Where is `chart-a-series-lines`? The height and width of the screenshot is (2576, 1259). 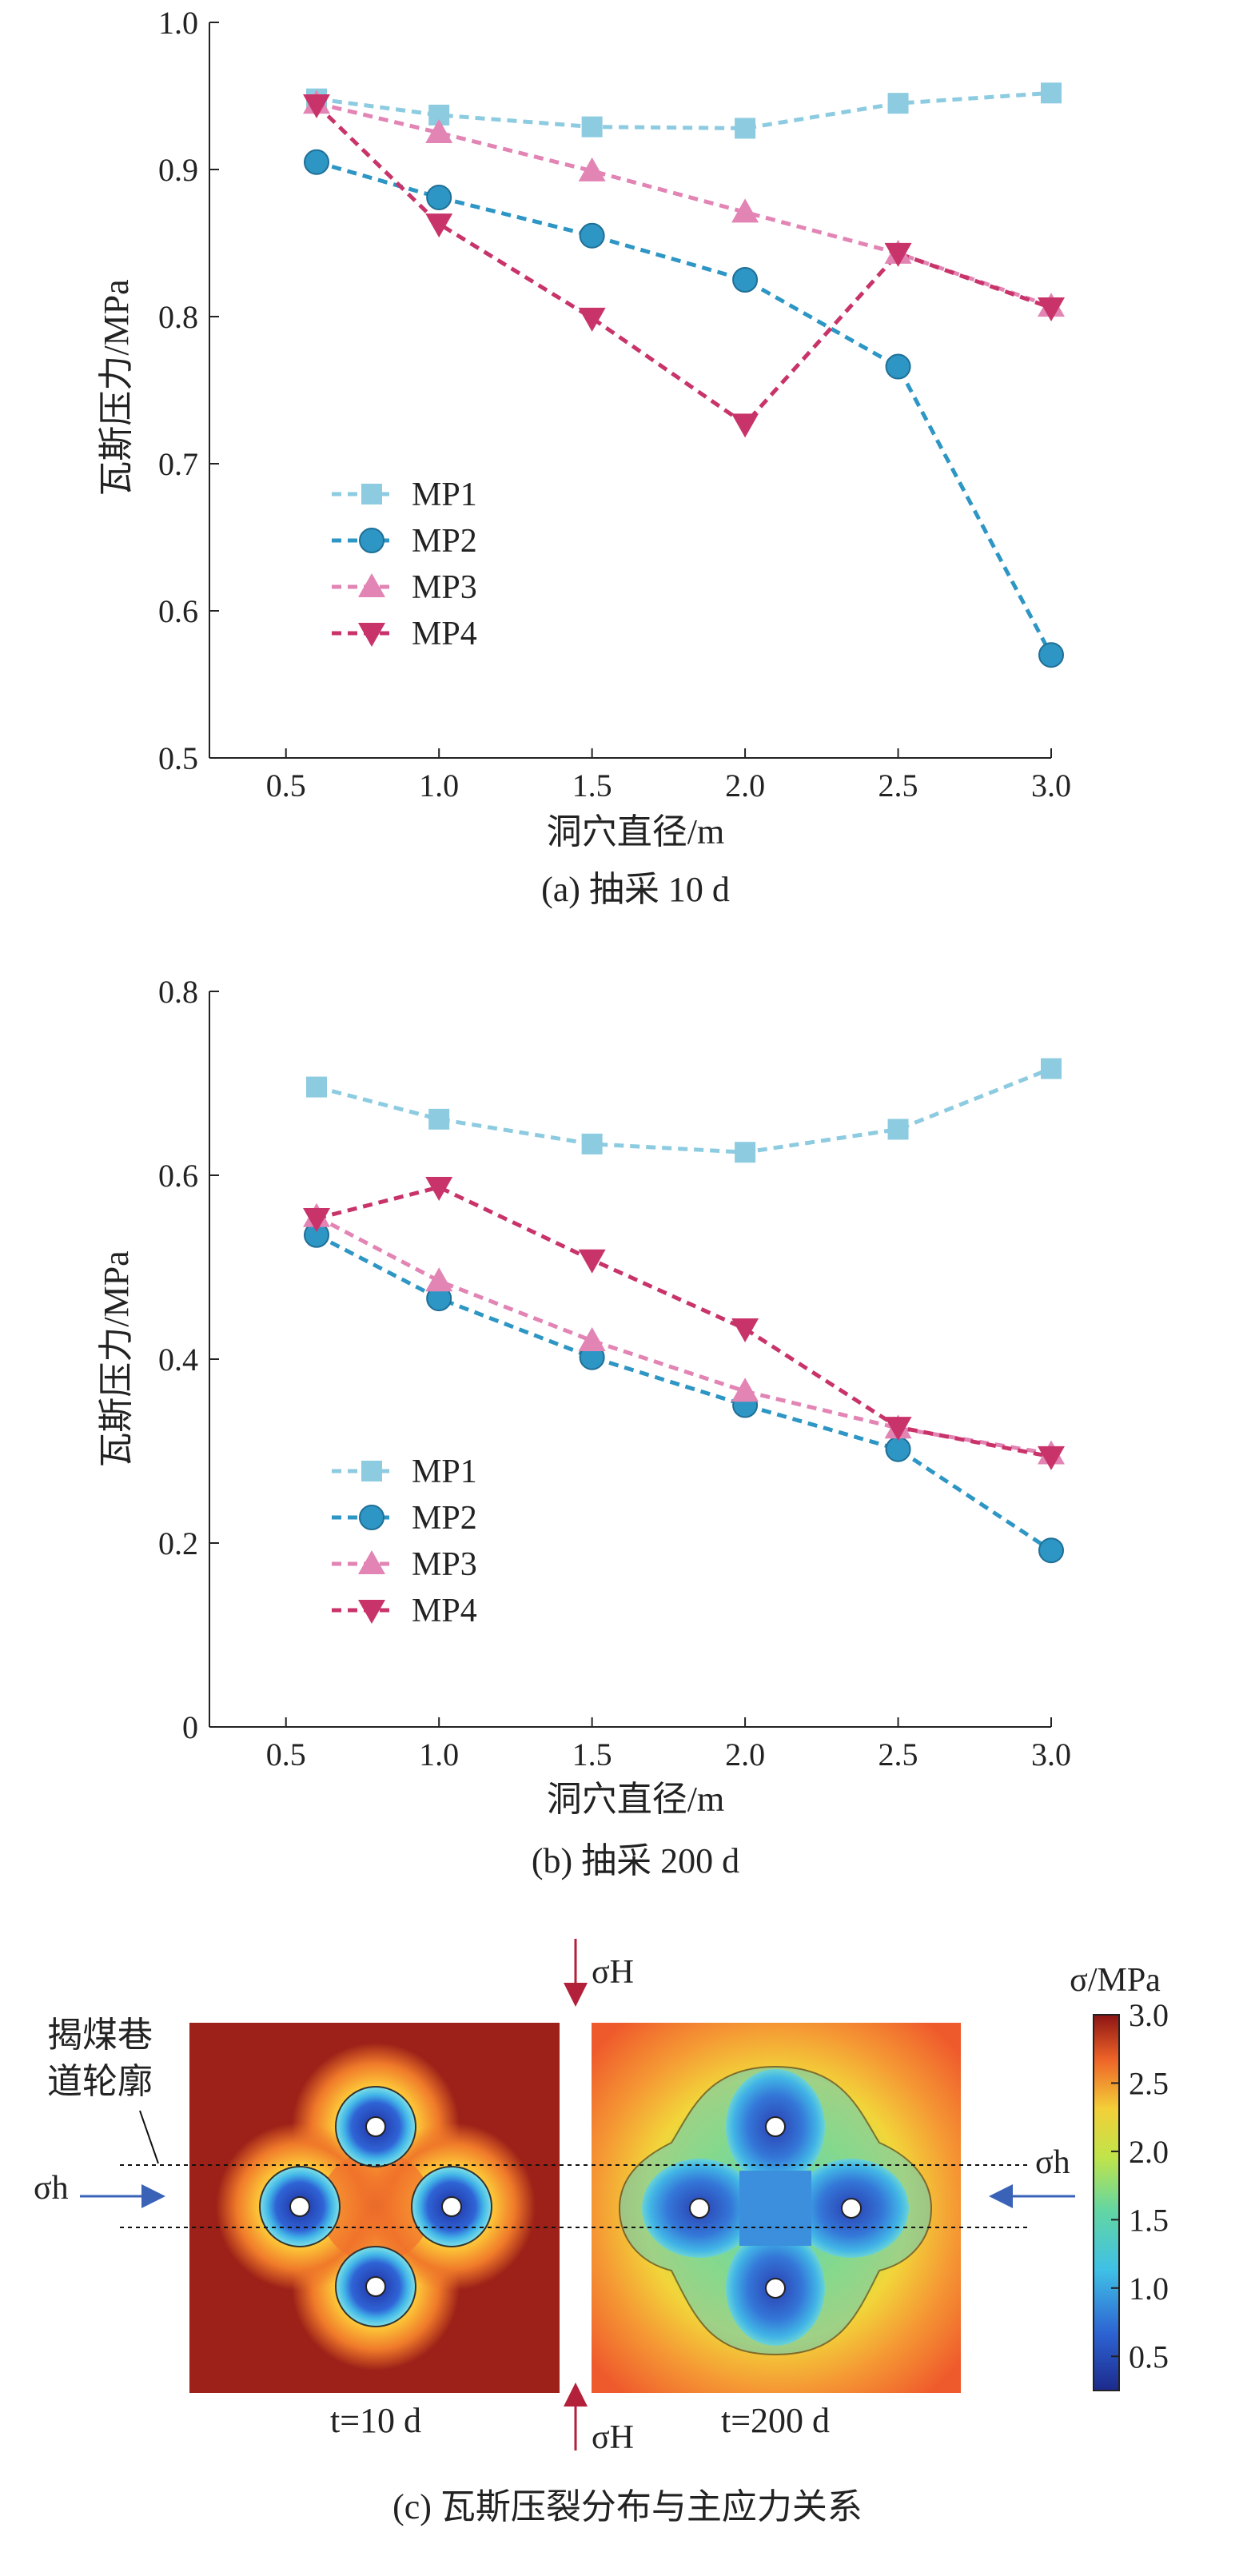
chart-a-series-lines is located at coordinates (684, 373).